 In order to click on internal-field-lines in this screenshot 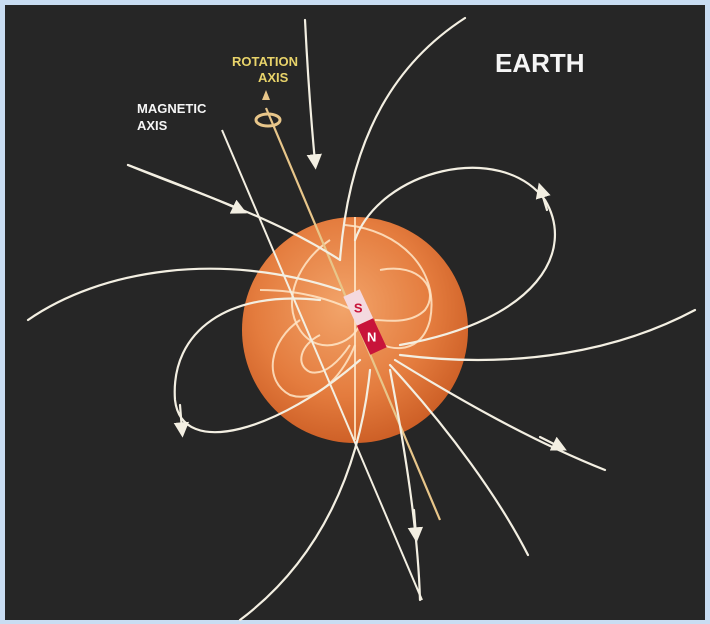, I will do `click(346, 328)`.